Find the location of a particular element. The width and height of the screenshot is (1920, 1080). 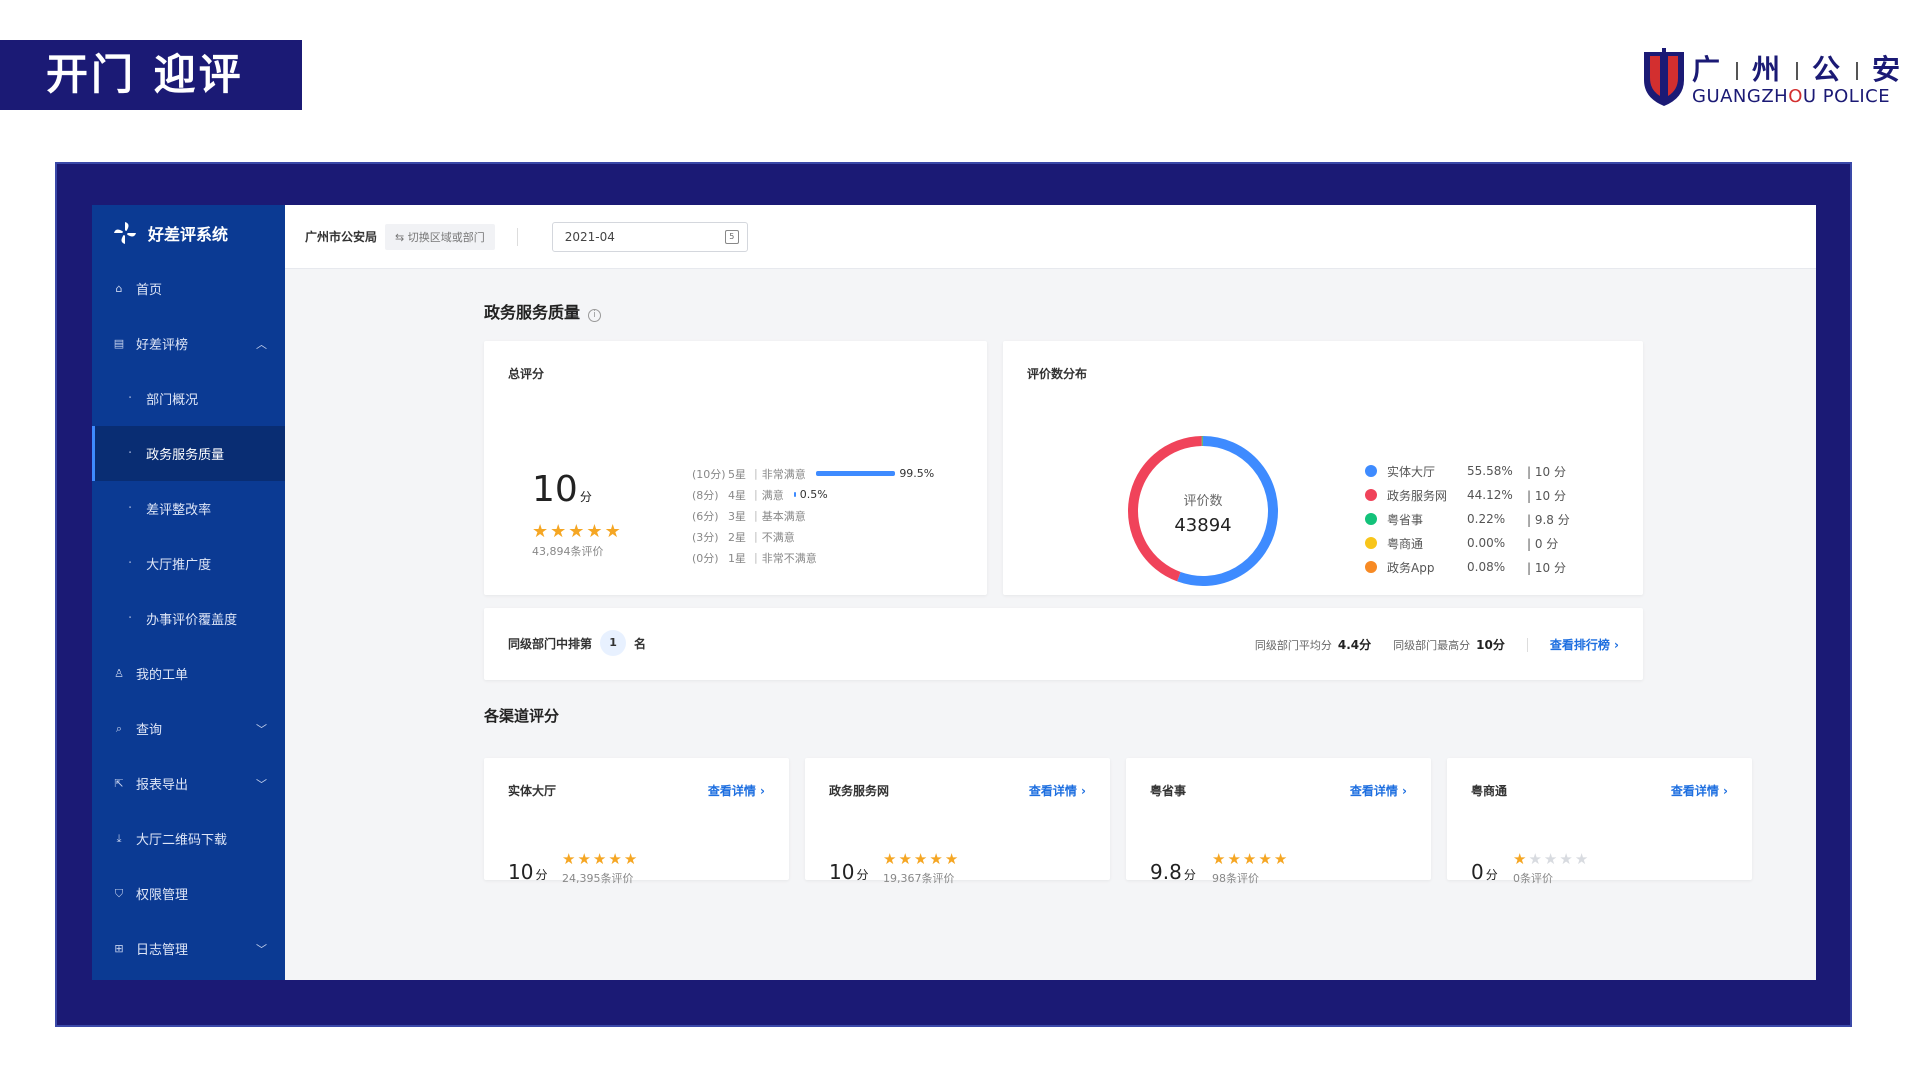

brand: 好差评系统 is located at coordinates (188, 233).